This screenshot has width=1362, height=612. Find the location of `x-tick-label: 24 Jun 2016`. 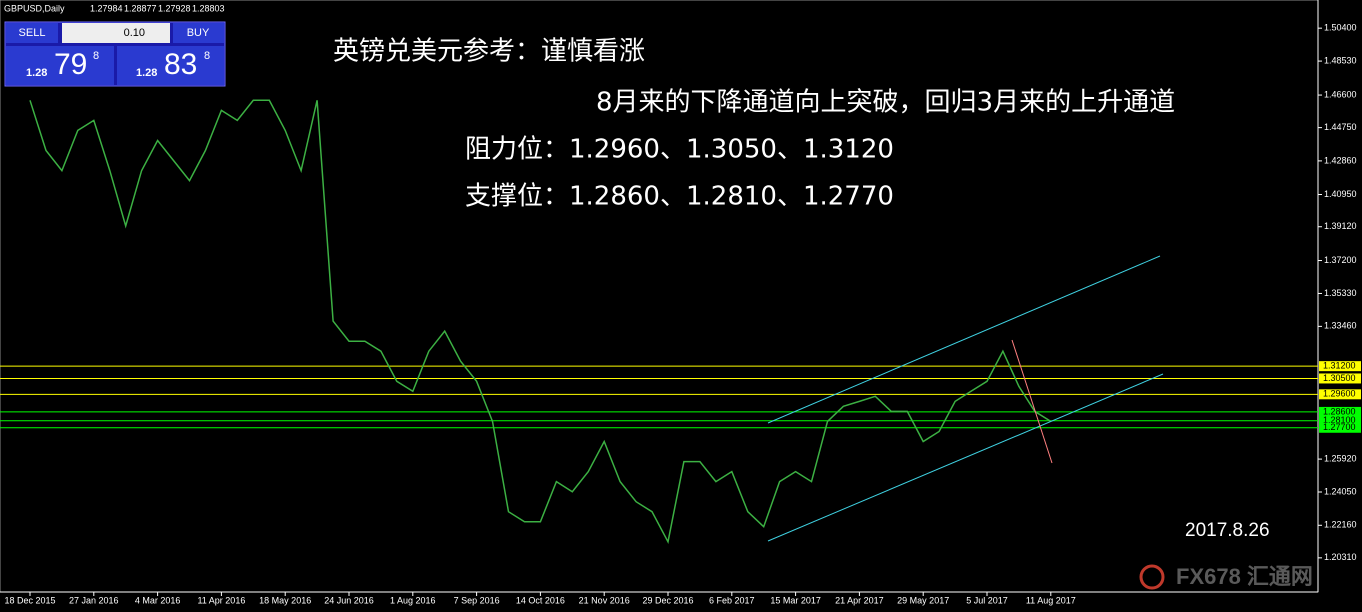

x-tick-label: 24 Jun 2016 is located at coordinates (349, 600).